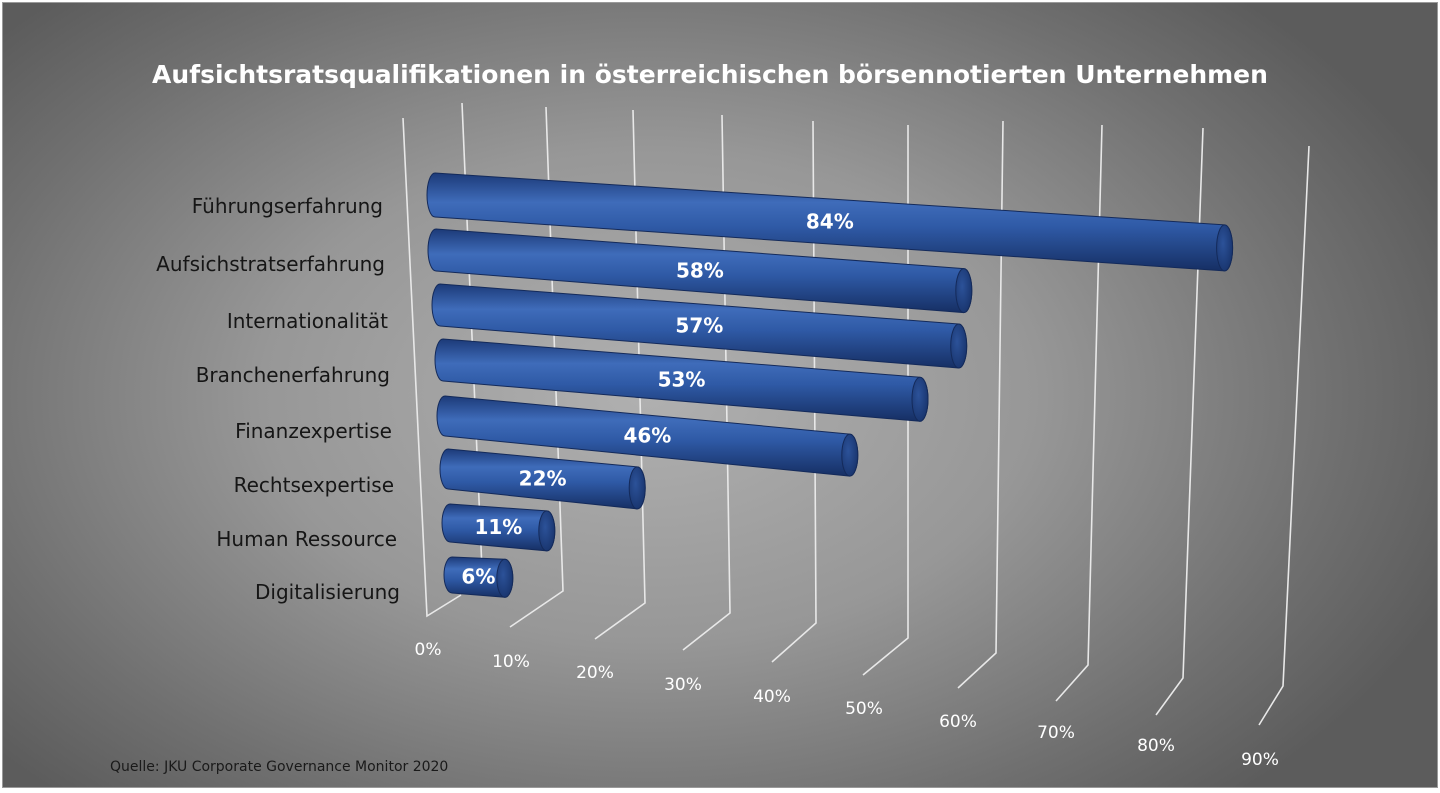 The image size is (1440, 793). Describe the element at coordinates (270, 264) in the screenshot. I see `category-label: Aufsichstratserfahrung` at that location.